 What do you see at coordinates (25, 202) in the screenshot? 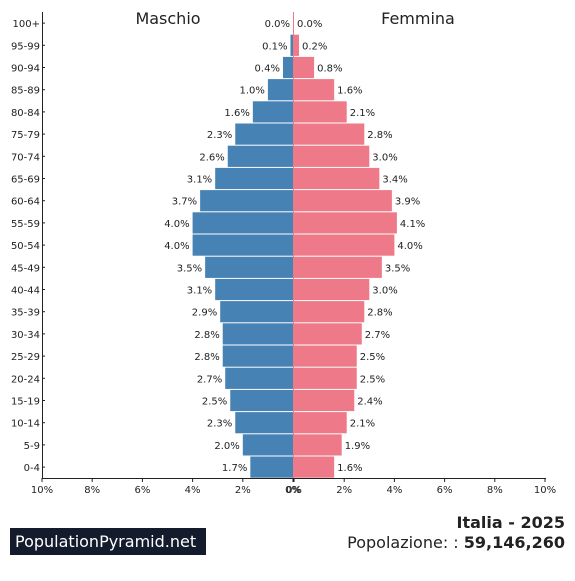
I see `age-tick-label: 60-64` at bounding box center [25, 202].